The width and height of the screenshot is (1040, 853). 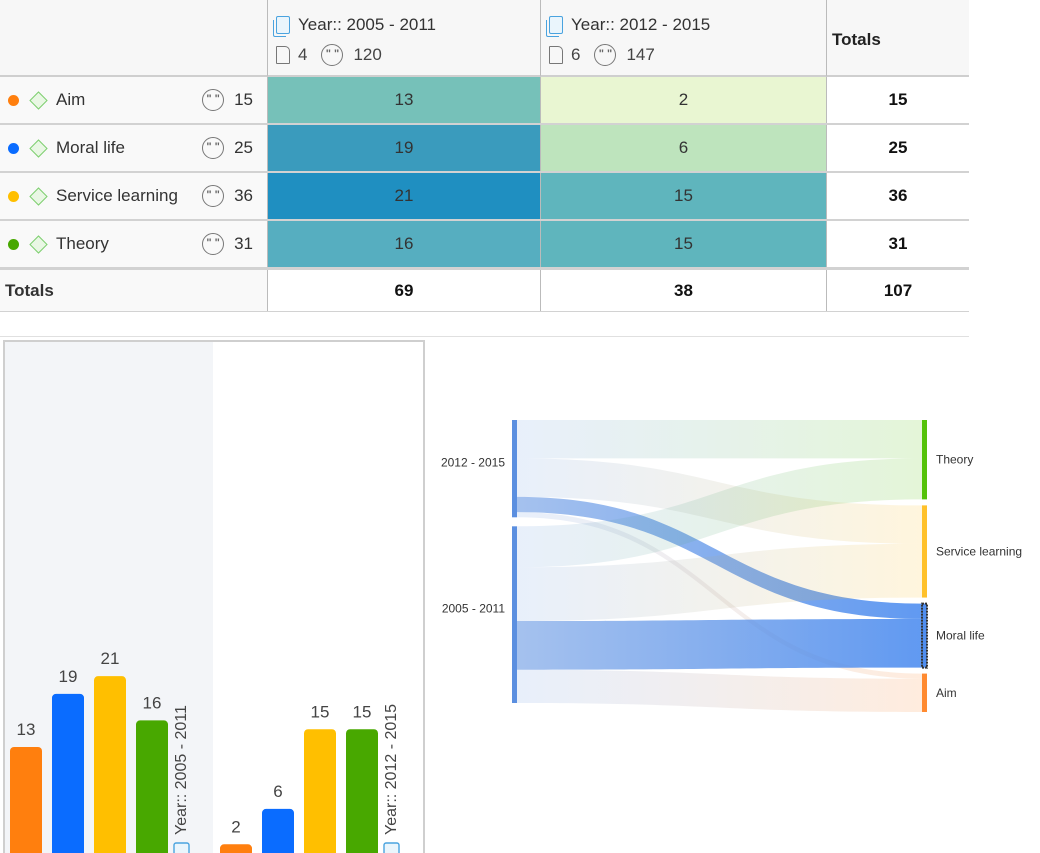 I want to click on code-count: 15, so click(x=243, y=99).